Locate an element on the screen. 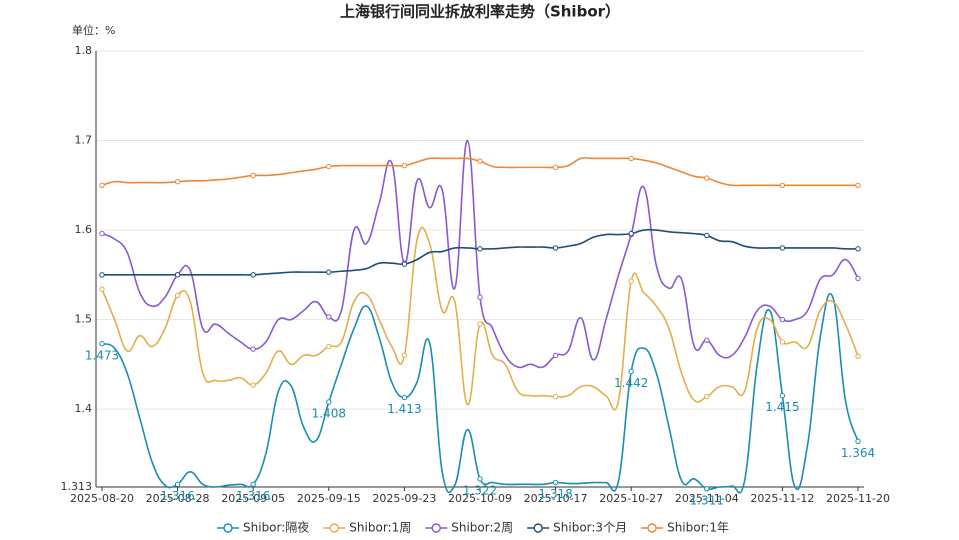  y-tick-label: 1.8 is located at coordinates (84, 50).